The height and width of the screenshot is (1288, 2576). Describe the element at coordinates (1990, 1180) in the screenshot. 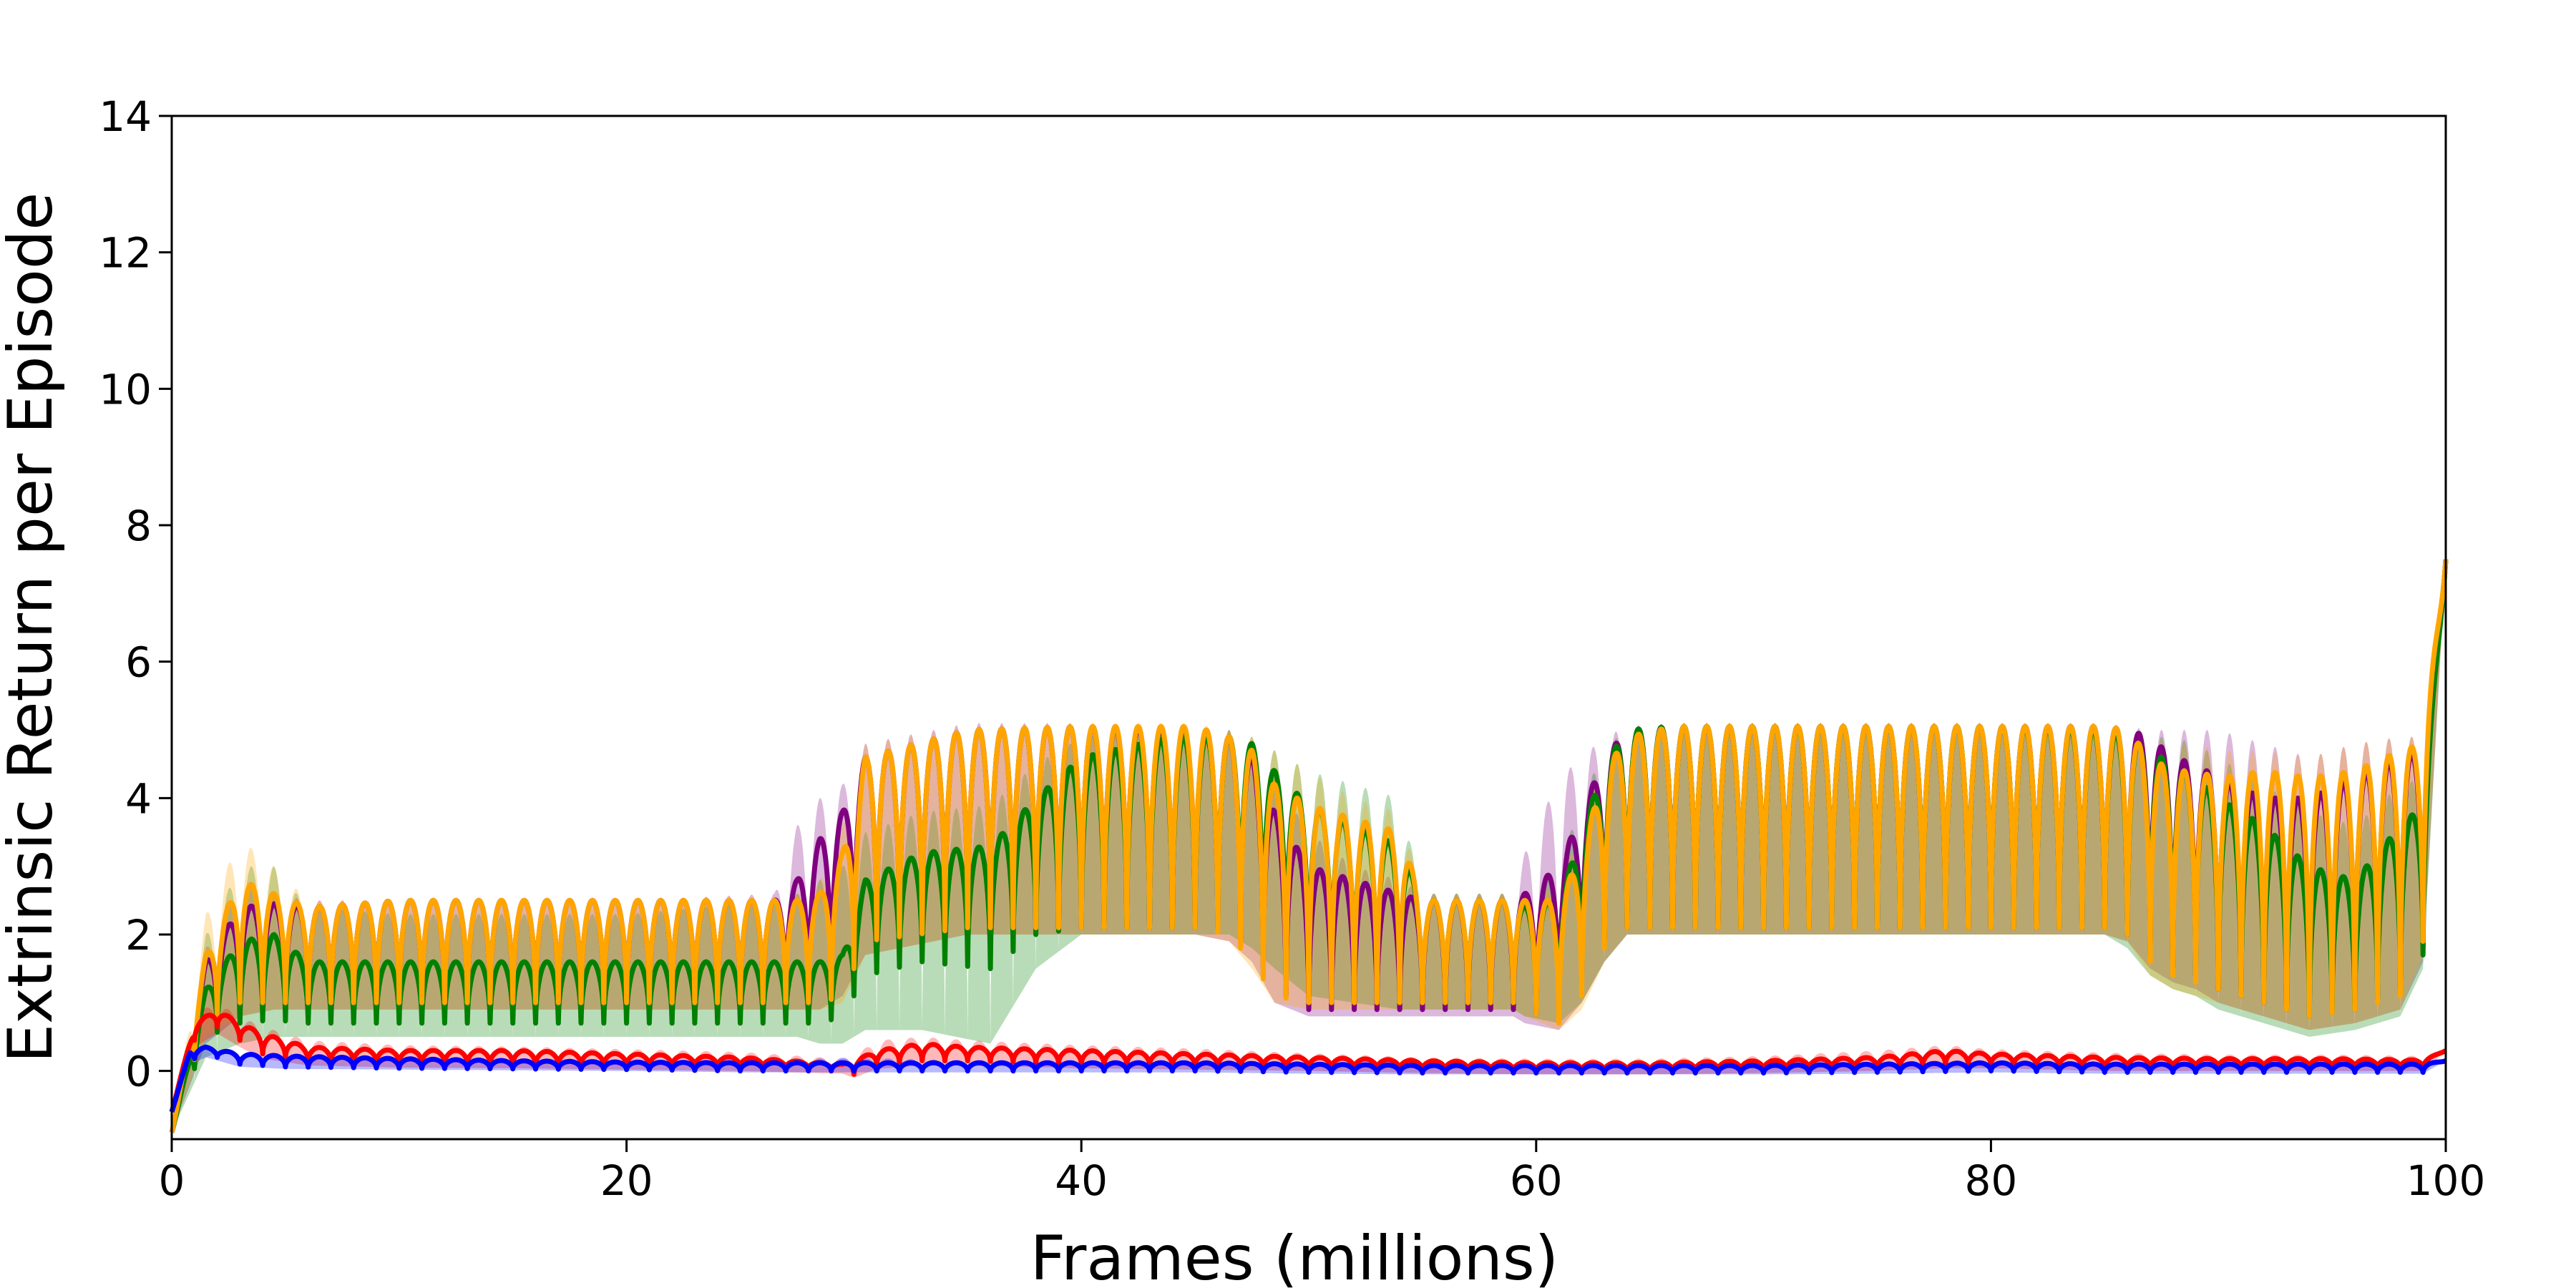

I see `x-tick-label: 80` at that location.